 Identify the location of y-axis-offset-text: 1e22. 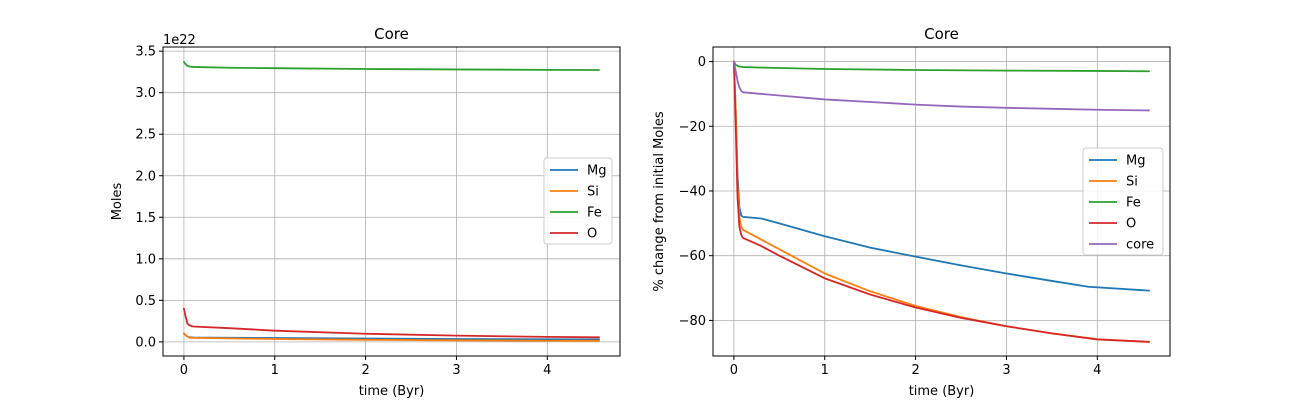
(179, 40).